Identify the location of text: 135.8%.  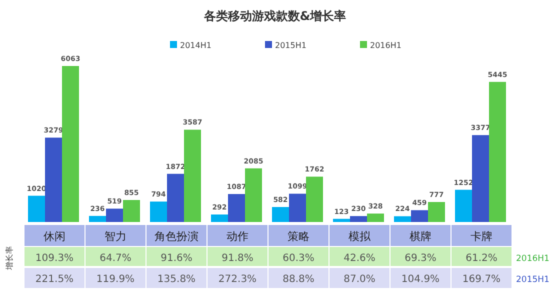
(176, 279).